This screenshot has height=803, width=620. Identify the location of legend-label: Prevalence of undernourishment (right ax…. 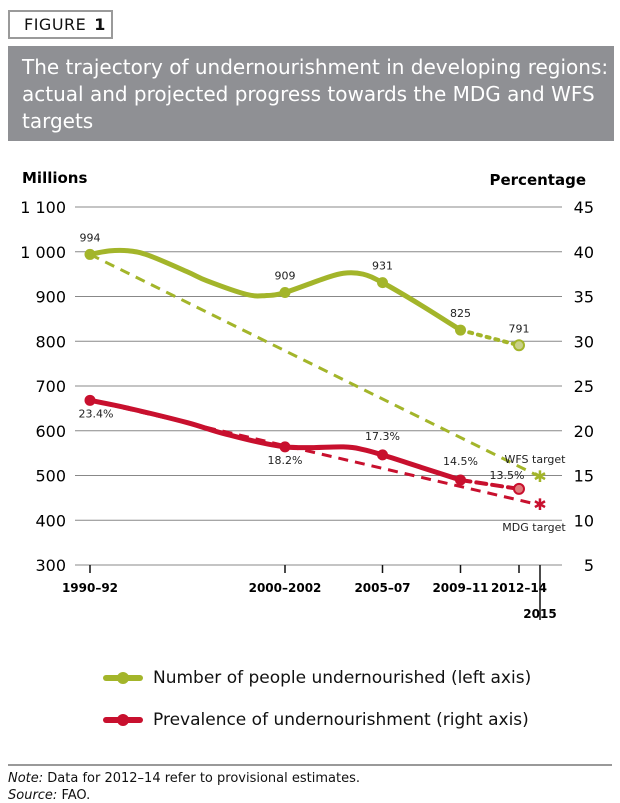
(341, 720).